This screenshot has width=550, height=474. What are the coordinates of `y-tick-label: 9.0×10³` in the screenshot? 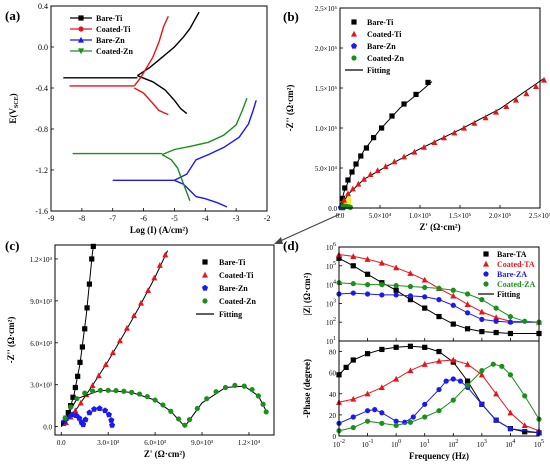 It's located at (41, 302).